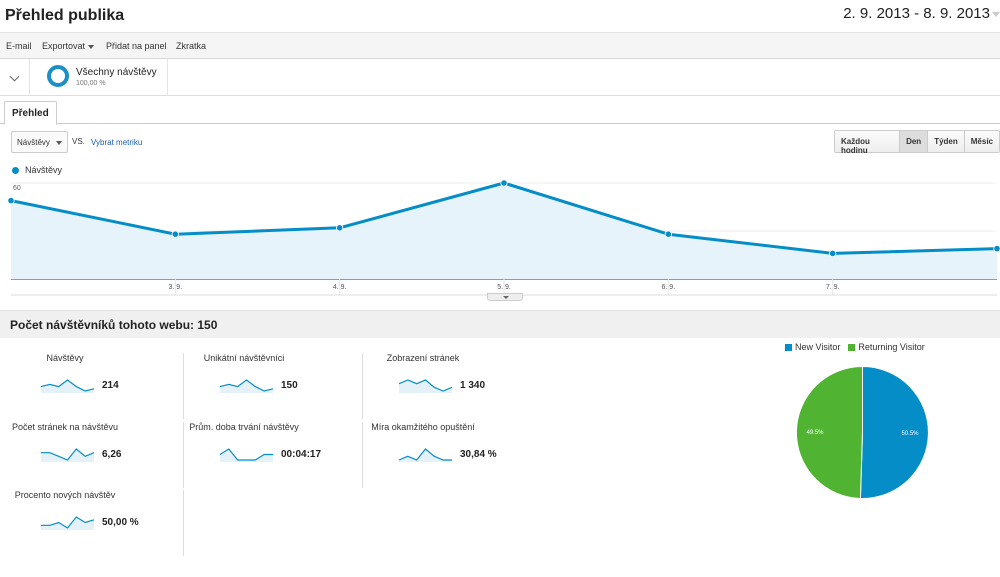  Describe the element at coordinates (289, 385) in the screenshot. I see `metric-value: 150` at that location.